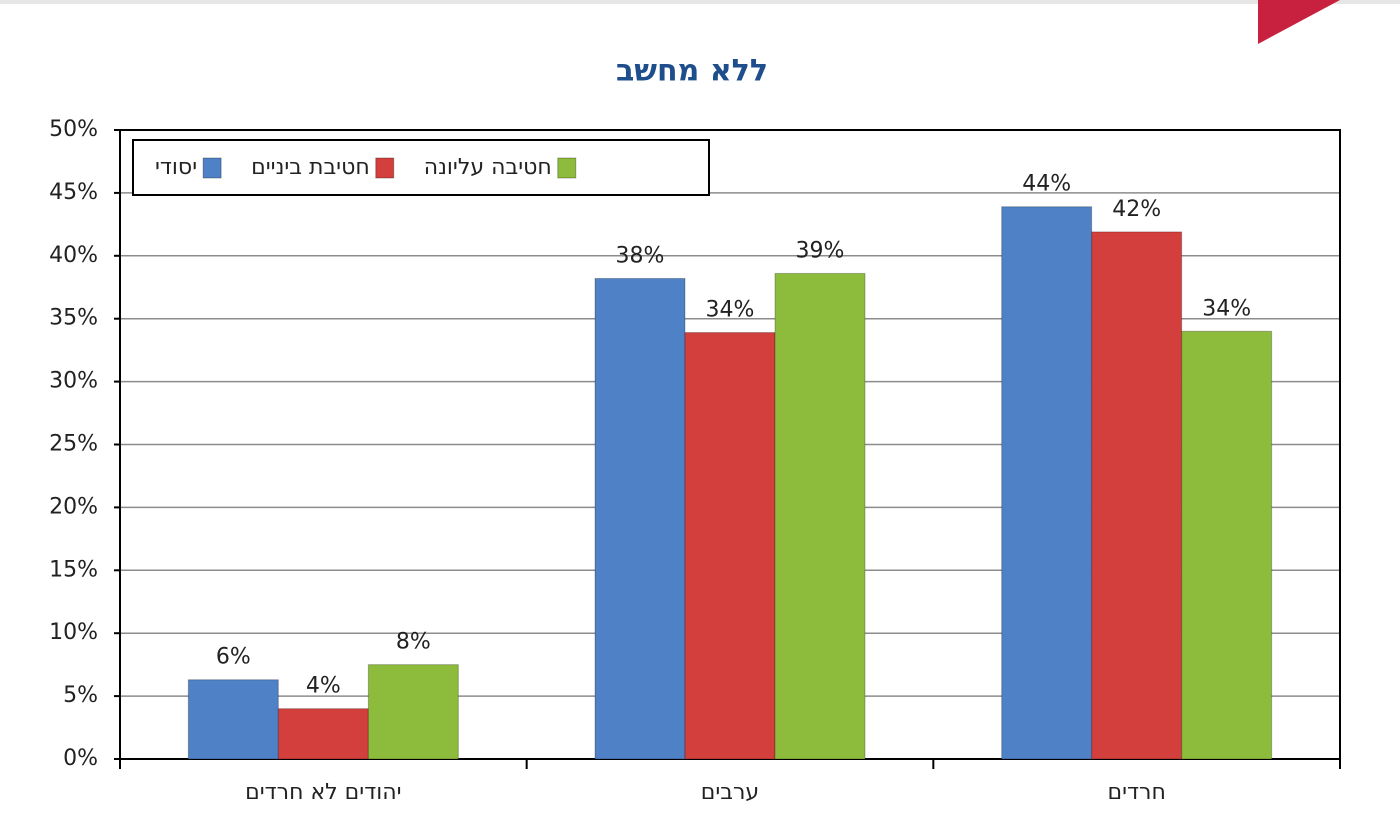 The image size is (1400, 838). What do you see at coordinates (640, 255) in the screenshot?
I see `data-label: 38%` at bounding box center [640, 255].